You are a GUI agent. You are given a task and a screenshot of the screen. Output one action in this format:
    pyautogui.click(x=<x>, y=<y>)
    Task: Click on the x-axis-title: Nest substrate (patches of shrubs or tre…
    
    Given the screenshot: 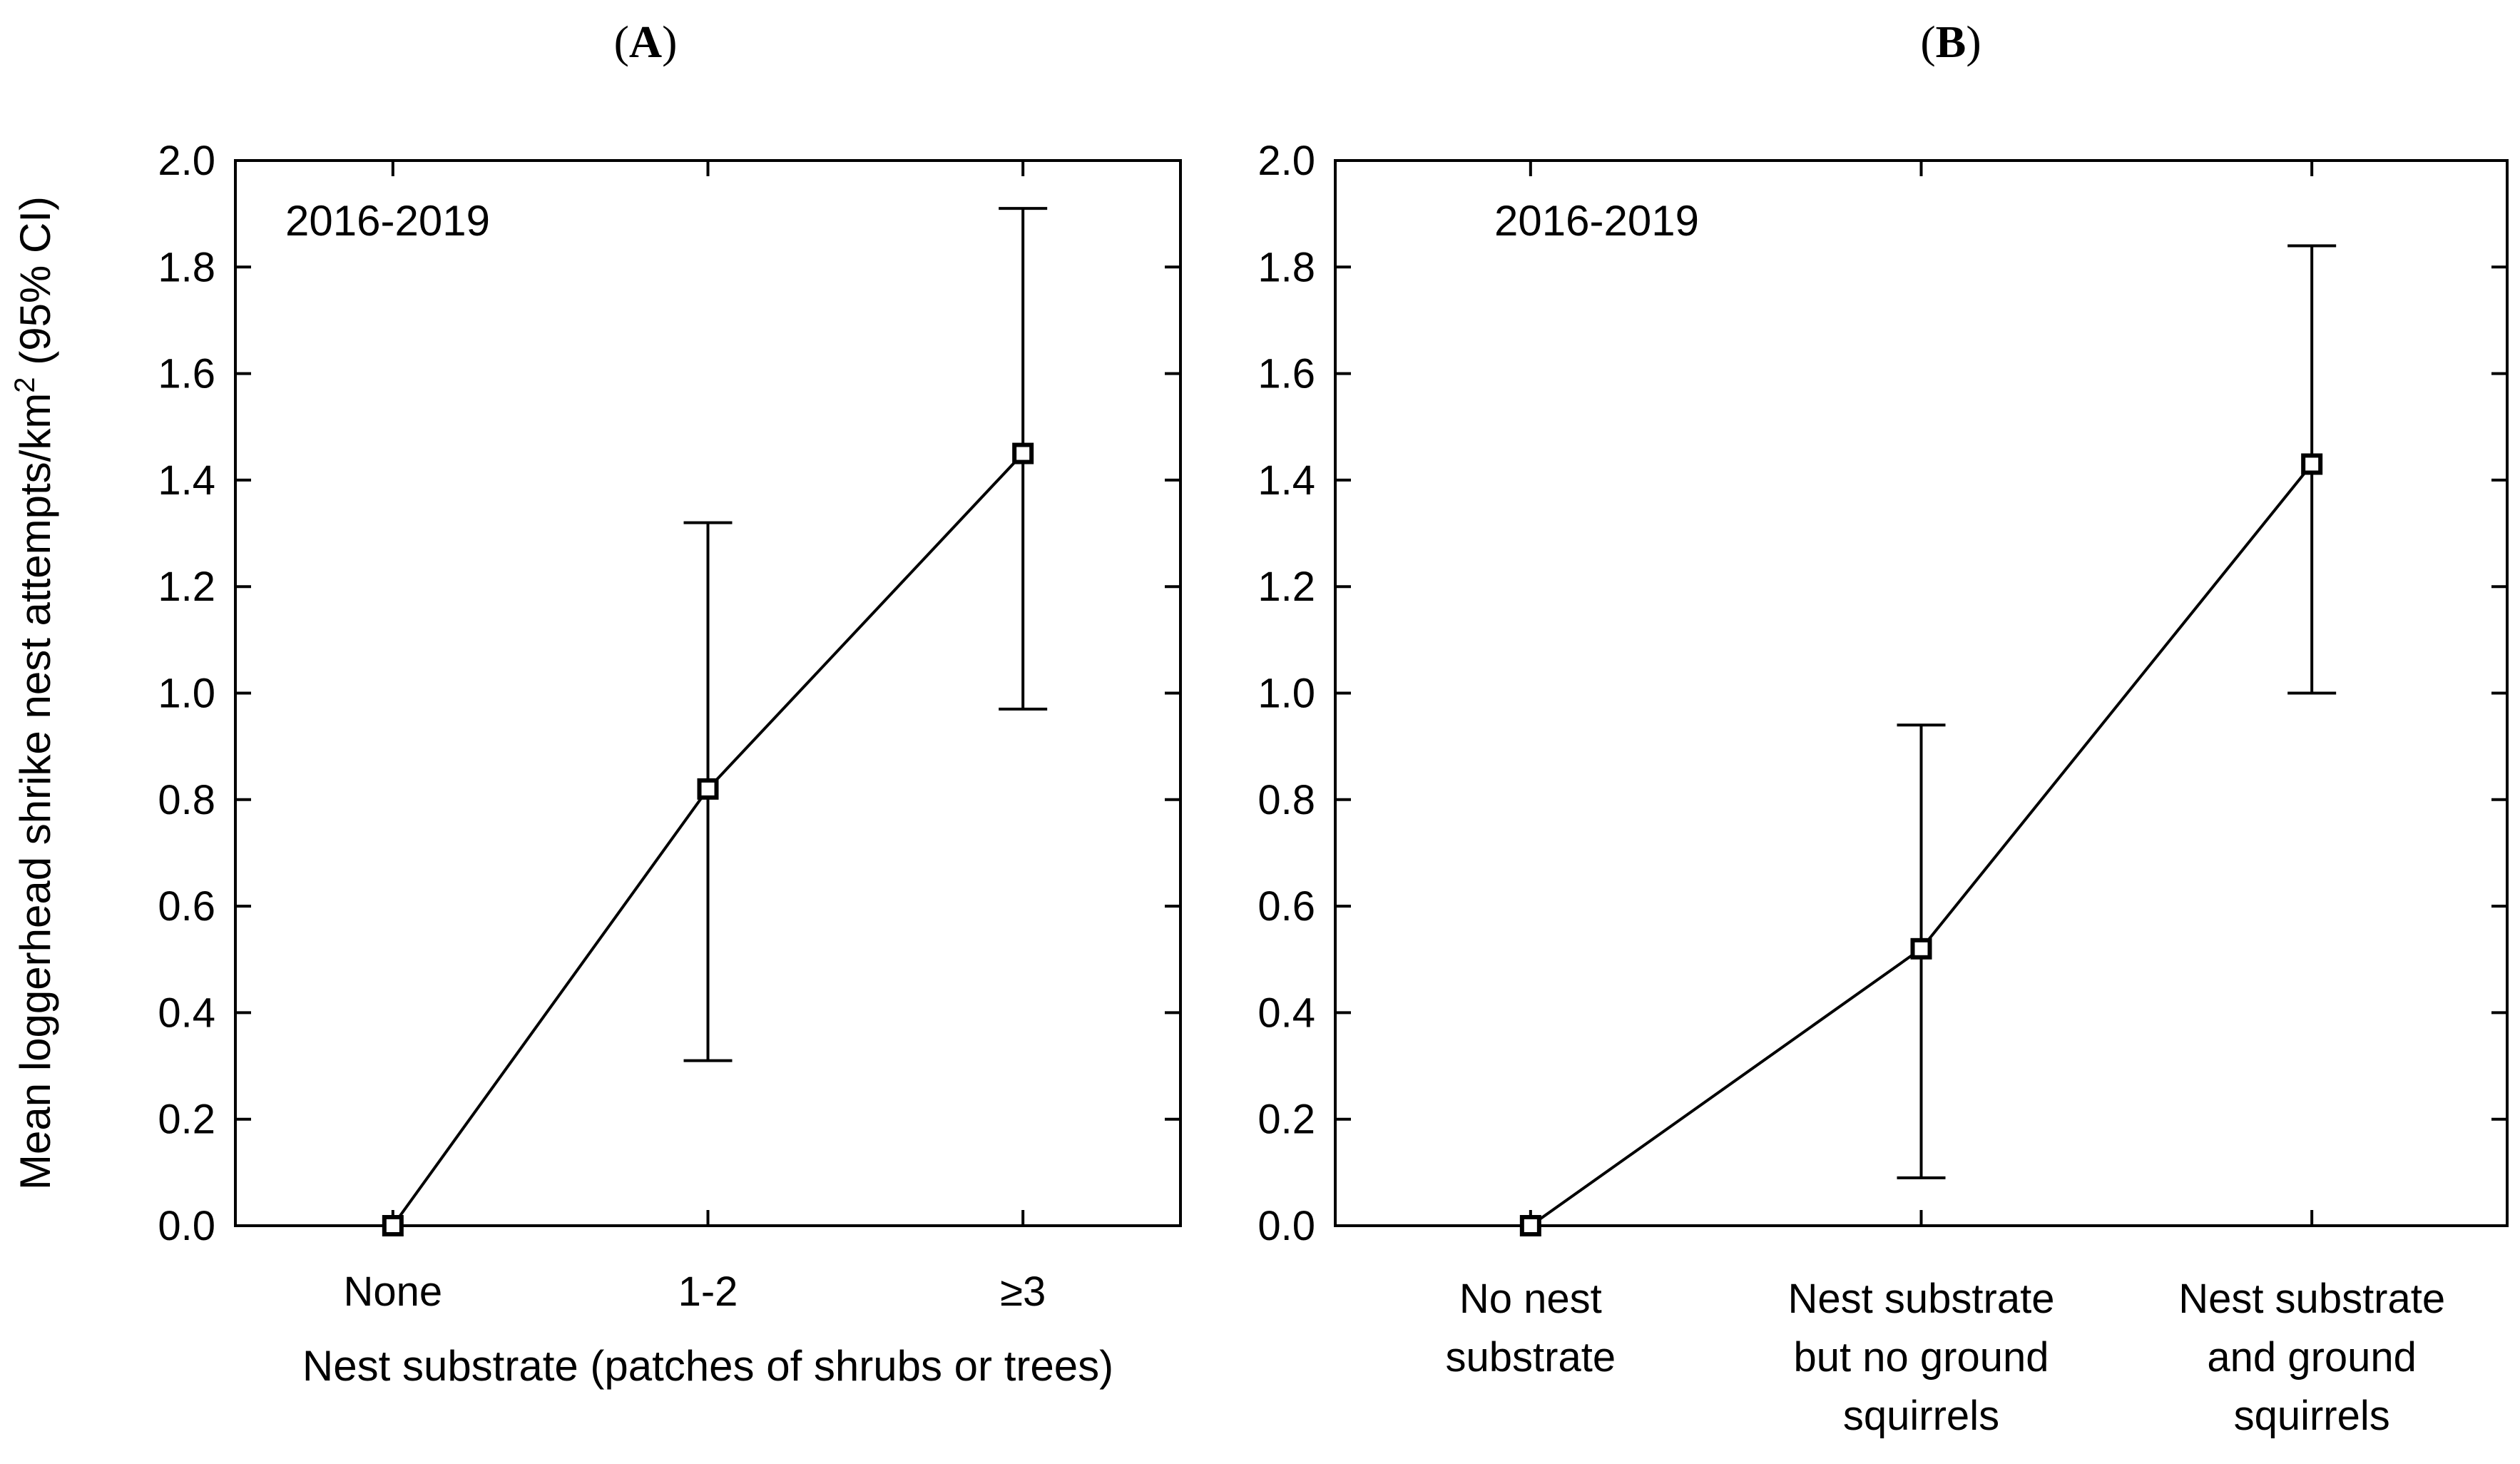 What is the action you would take?
    pyautogui.click(x=707, y=1366)
    